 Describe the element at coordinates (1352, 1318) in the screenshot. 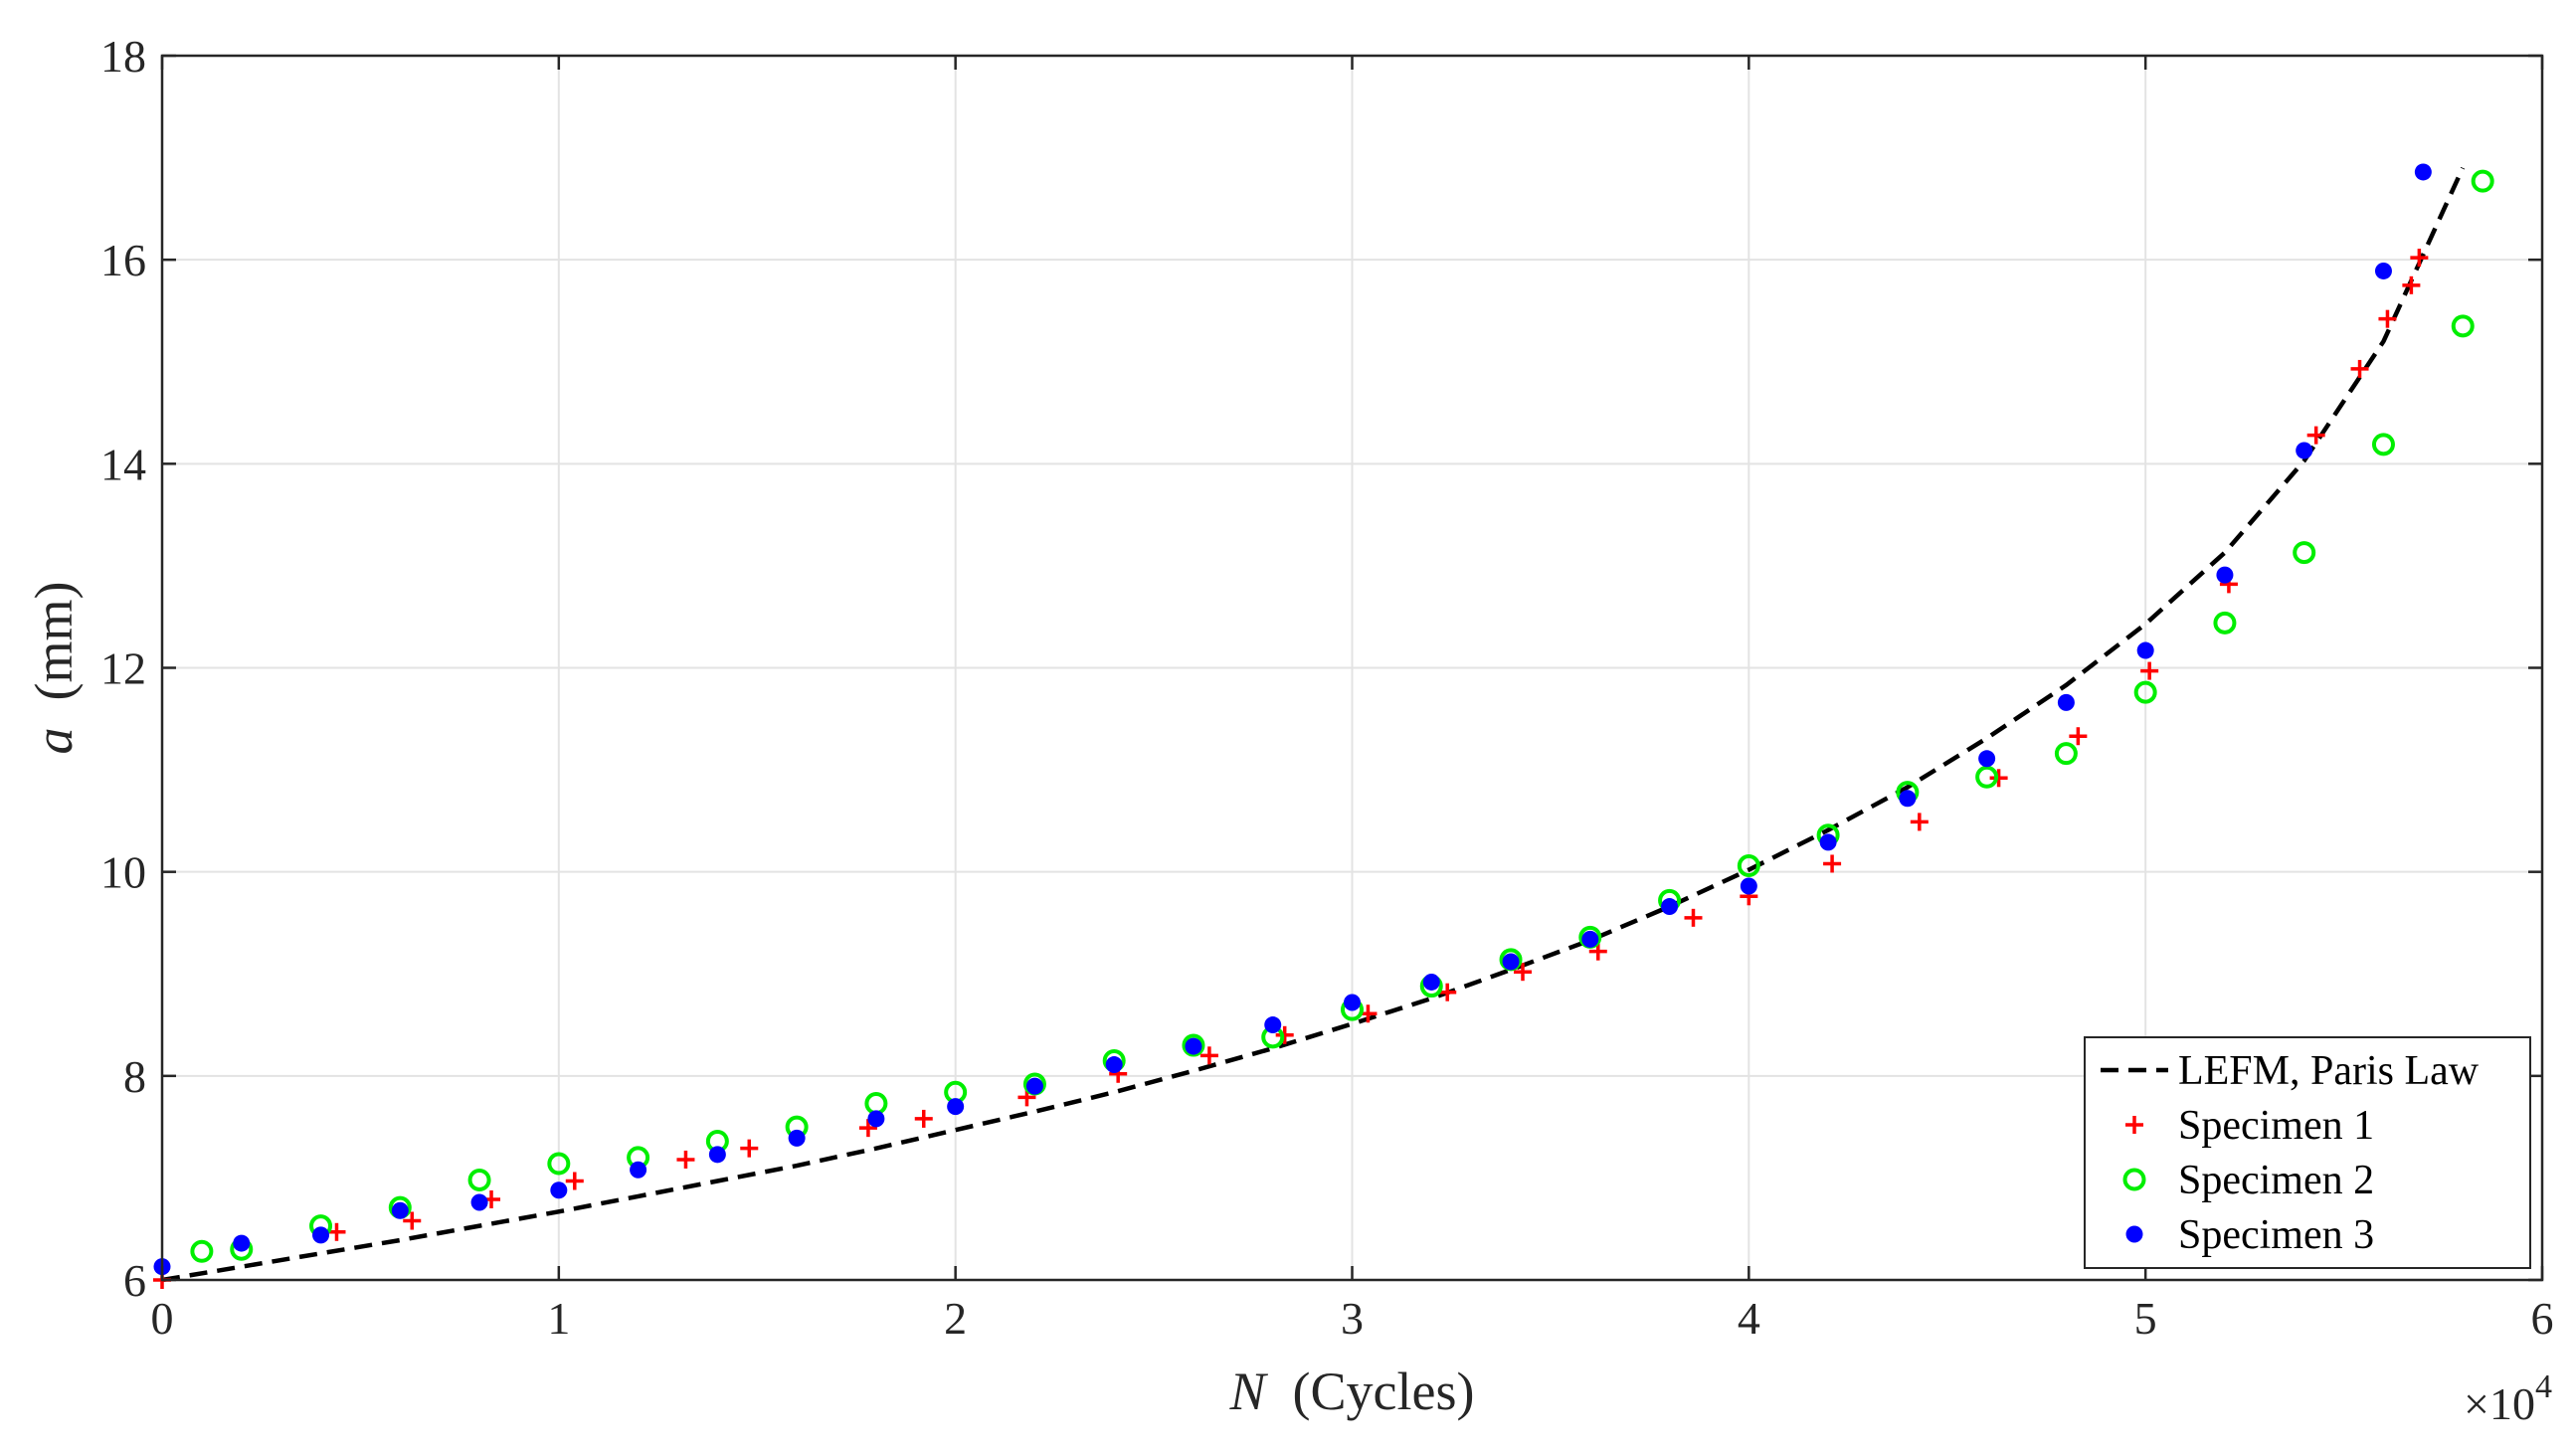

I see `x-tick-label: 3` at that location.